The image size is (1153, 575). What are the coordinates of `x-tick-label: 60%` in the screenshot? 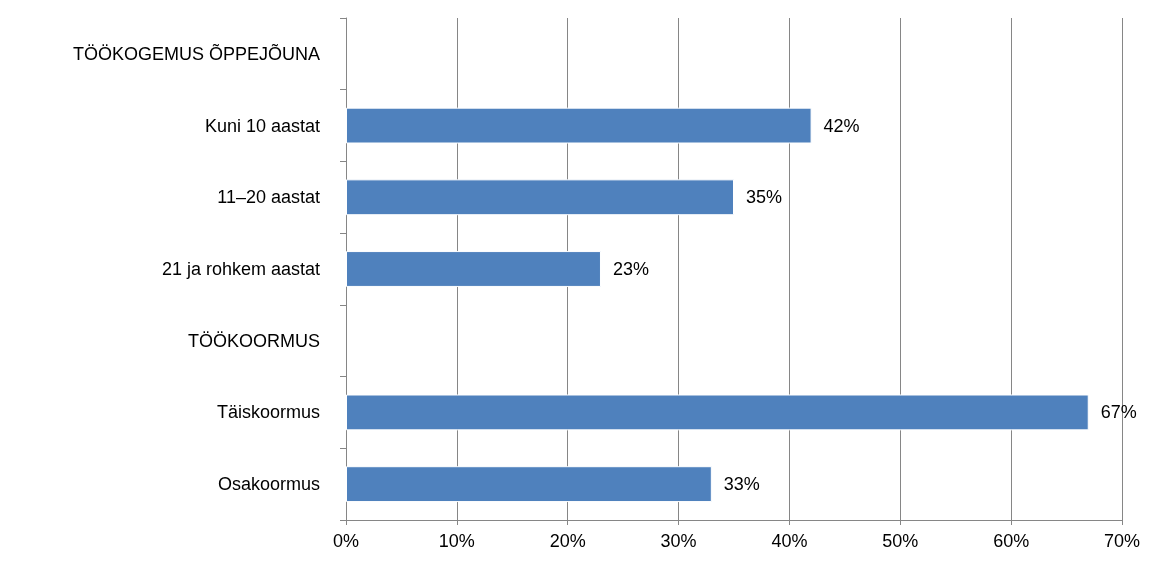 It's located at (1011, 541).